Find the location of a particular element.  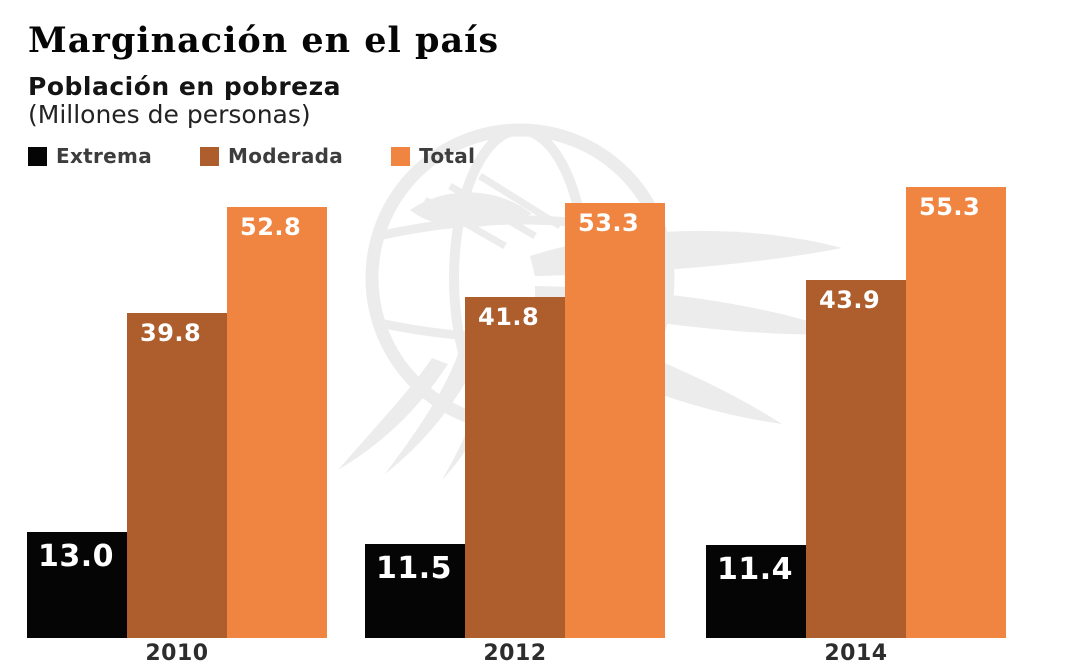

value-label-total-2014: 55.3 is located at coordinates (950, 207).